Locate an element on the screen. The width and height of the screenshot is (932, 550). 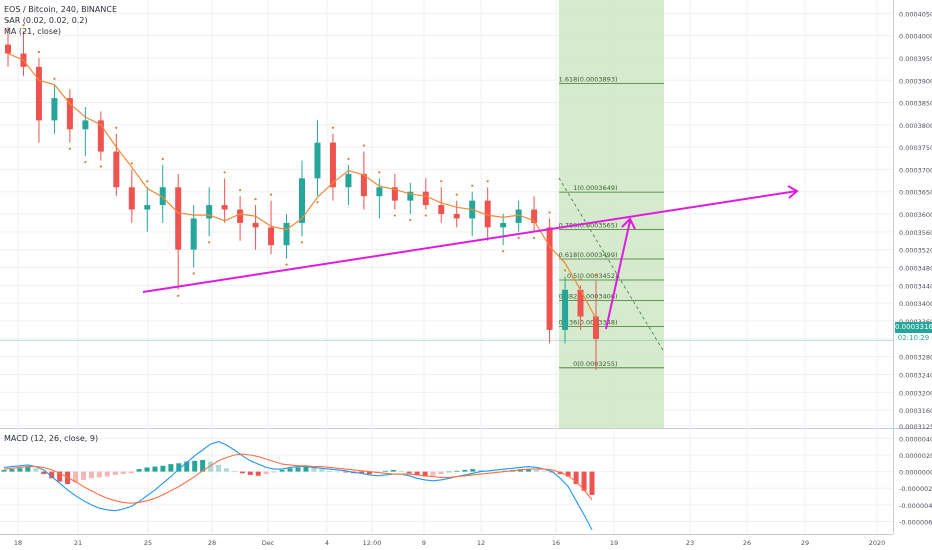
macd-legend: MACD (12, 26, close, 9) is located at coordinates (51, 438).